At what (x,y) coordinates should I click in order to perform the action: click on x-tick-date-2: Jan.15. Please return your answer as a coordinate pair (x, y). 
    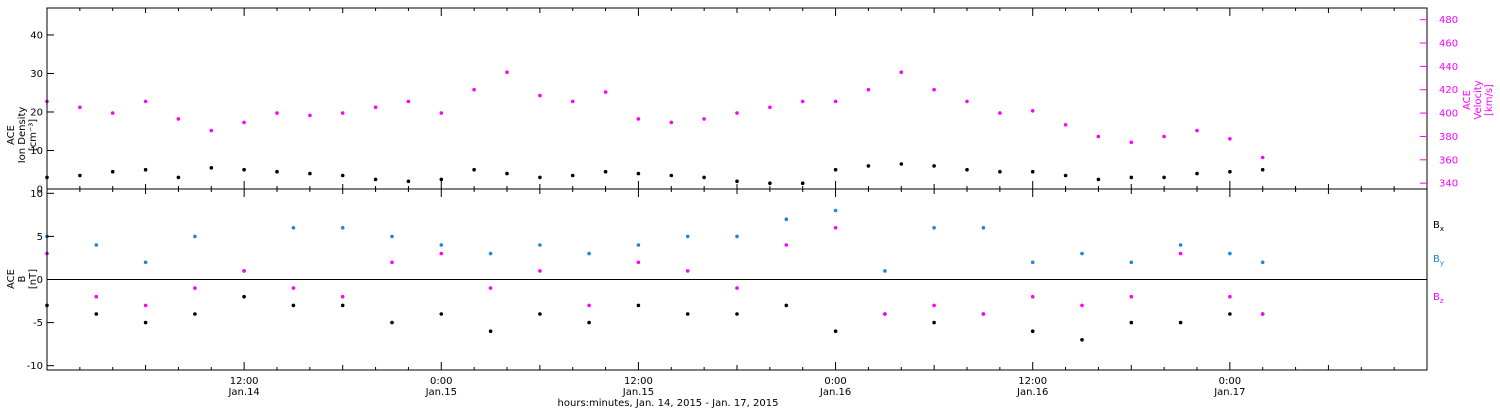
    Looking at the image, I should click on (638, 392).